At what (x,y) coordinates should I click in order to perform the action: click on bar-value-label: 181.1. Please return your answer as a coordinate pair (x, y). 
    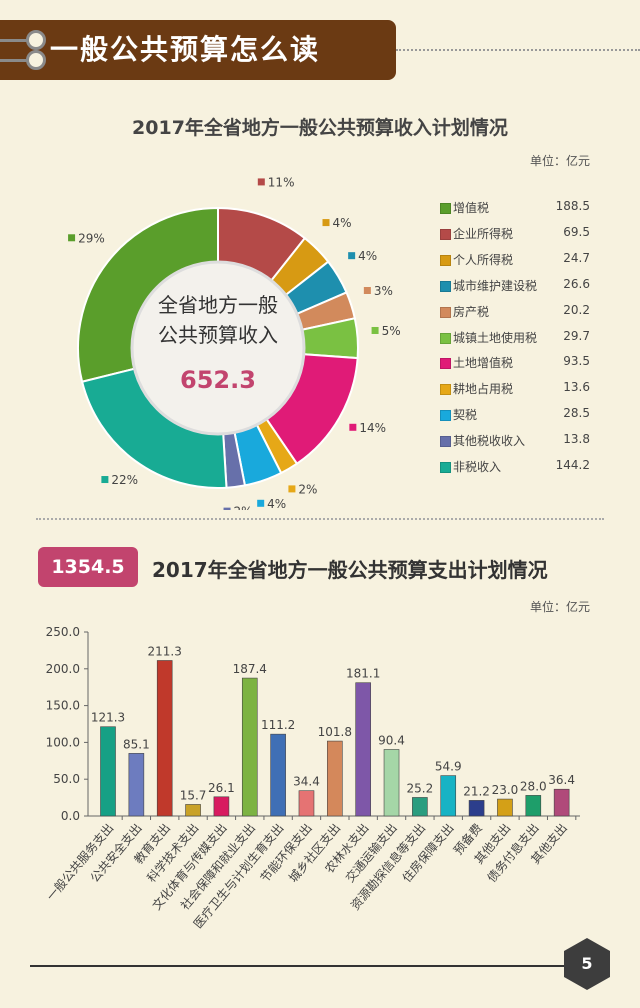
    Looking at the image, I should click on (363, 674).